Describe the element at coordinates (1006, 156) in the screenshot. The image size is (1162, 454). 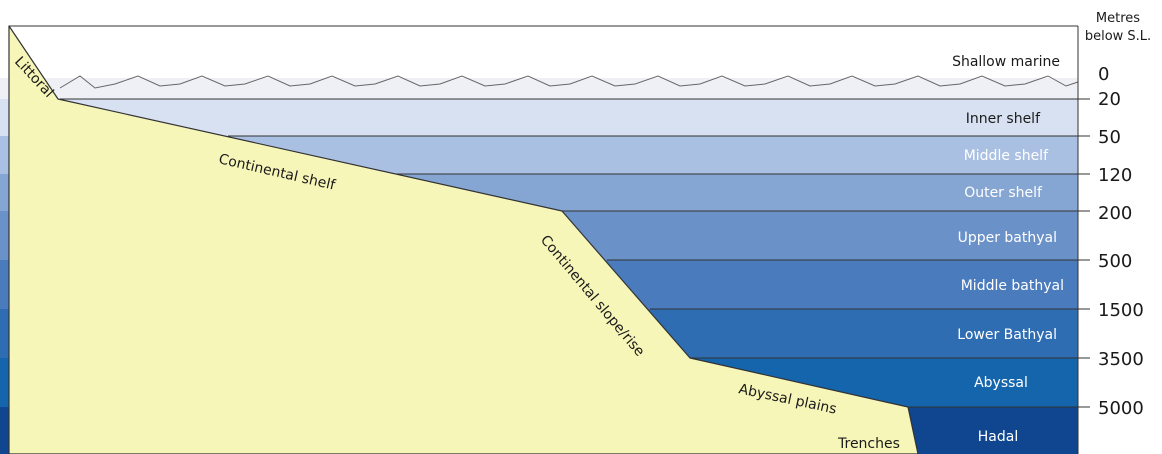
I see `zone-label-middle-shelf: Middle shelf` at that location.